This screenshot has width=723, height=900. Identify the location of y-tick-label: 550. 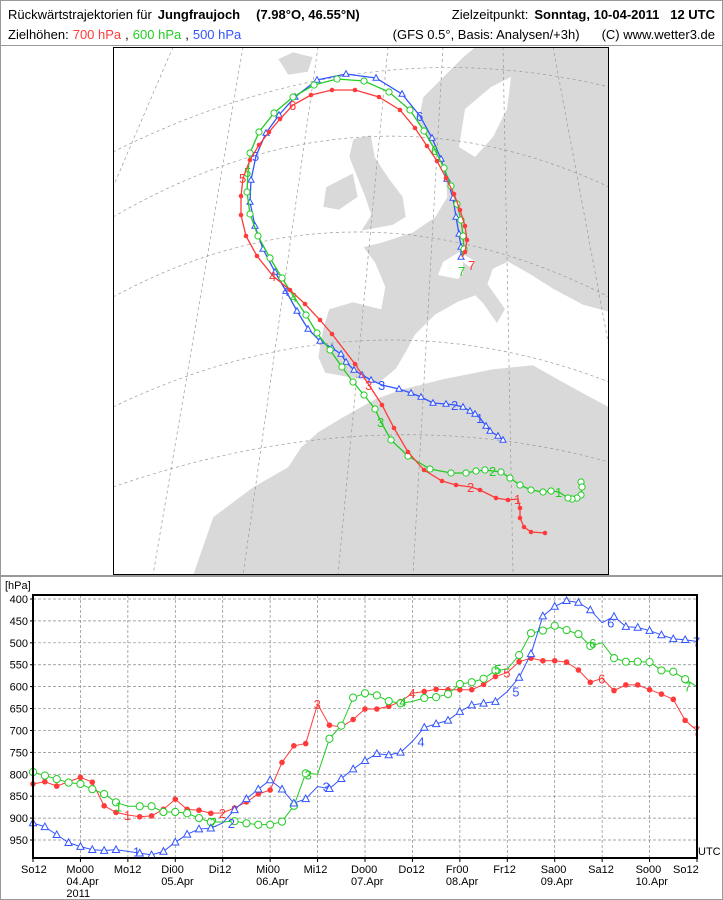
(19, 666).